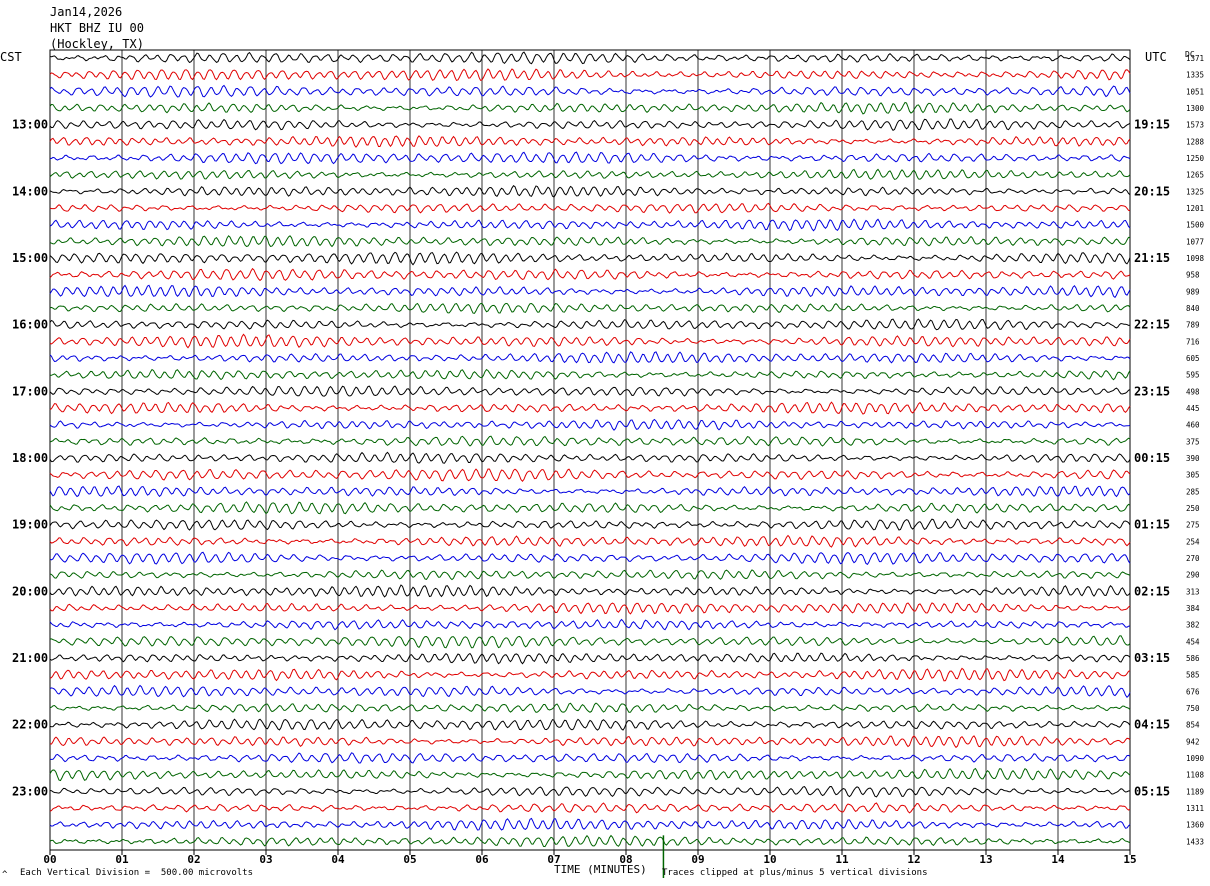 Image resolution: width=1210 pixels, height=886 pixels. Describe the element at coordinates (1193, 308) in the screenshot. I see `dc-offset-label: 840` at that location.